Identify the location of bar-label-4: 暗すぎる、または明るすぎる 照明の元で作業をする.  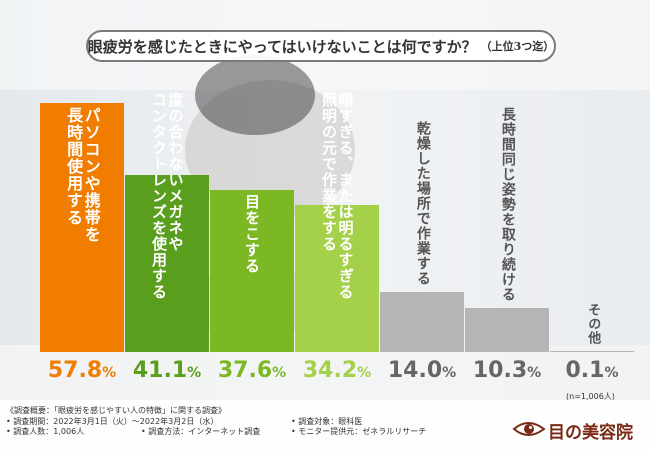
(337, 196).